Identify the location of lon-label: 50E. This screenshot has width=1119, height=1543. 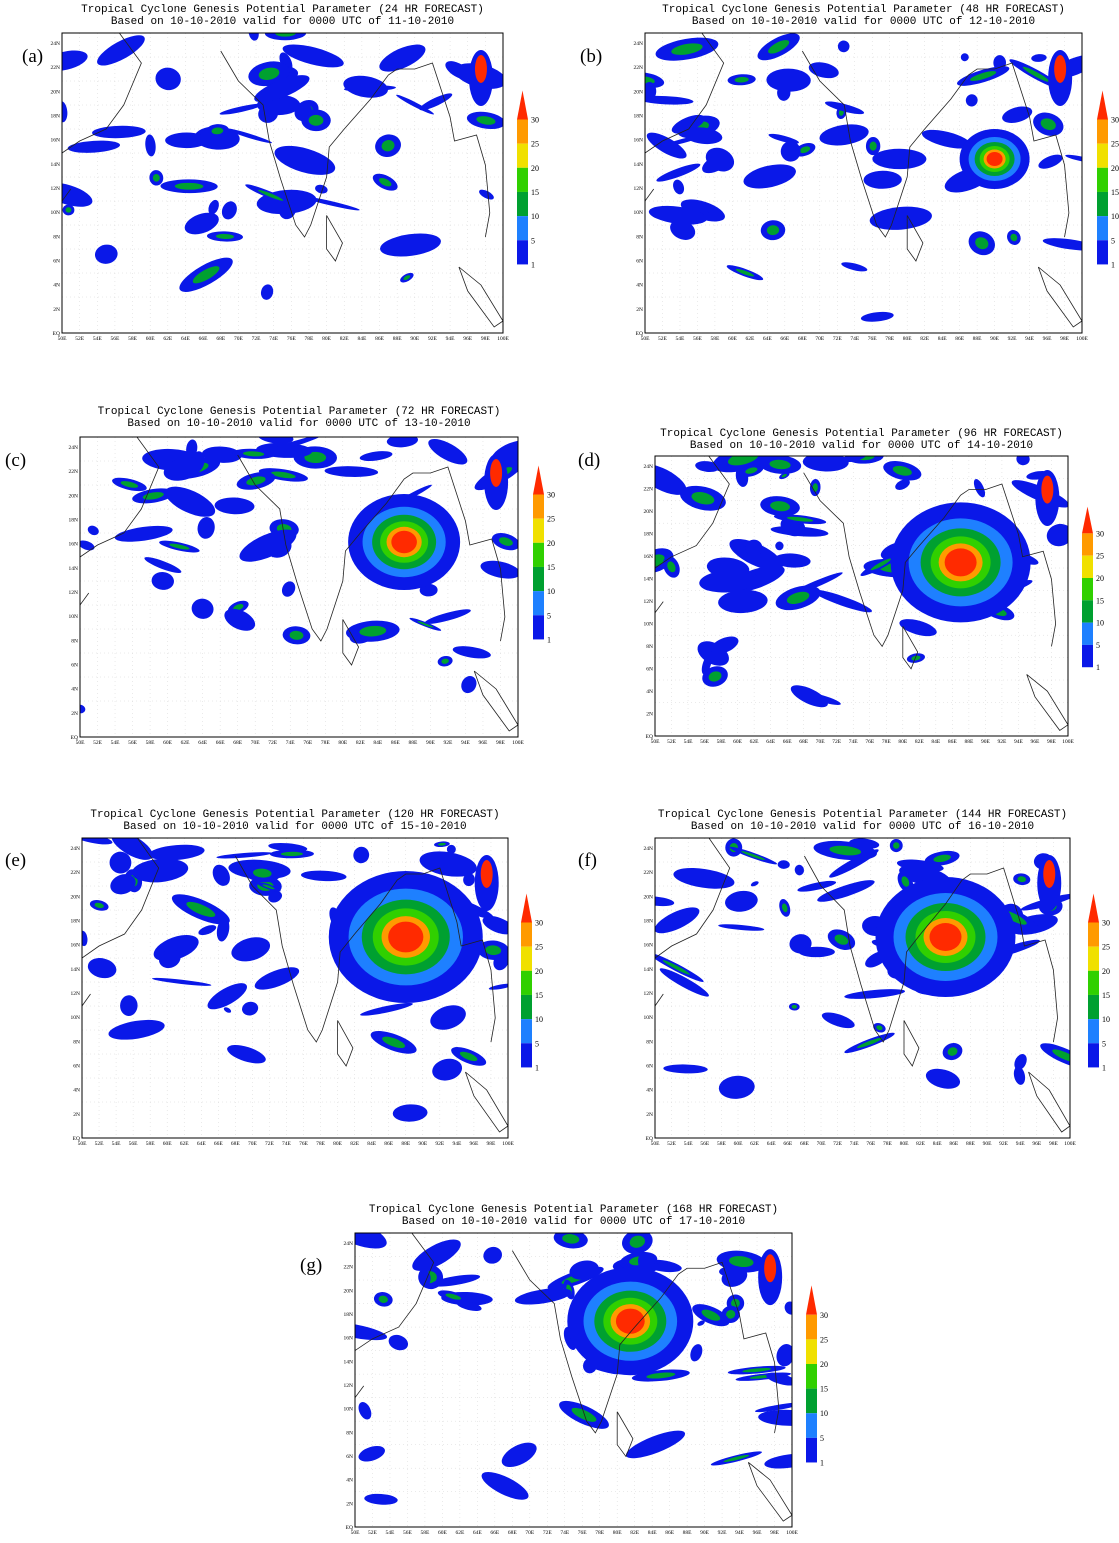
(656, 742).